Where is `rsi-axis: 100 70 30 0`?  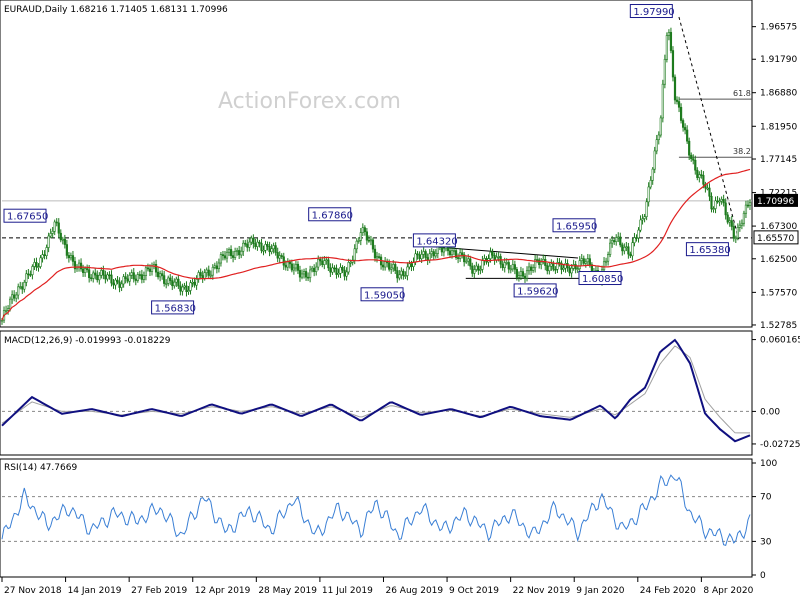 rsi-axis: 100 70 30 0 is located at coordinates (764, 520).